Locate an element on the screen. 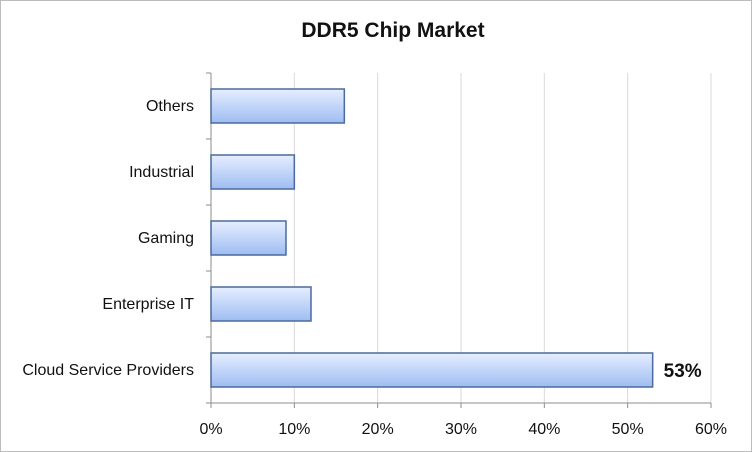 The height and width of the screenshot is (452, 752). bar-cloud-service-providers is located at coordinates (432, 370).